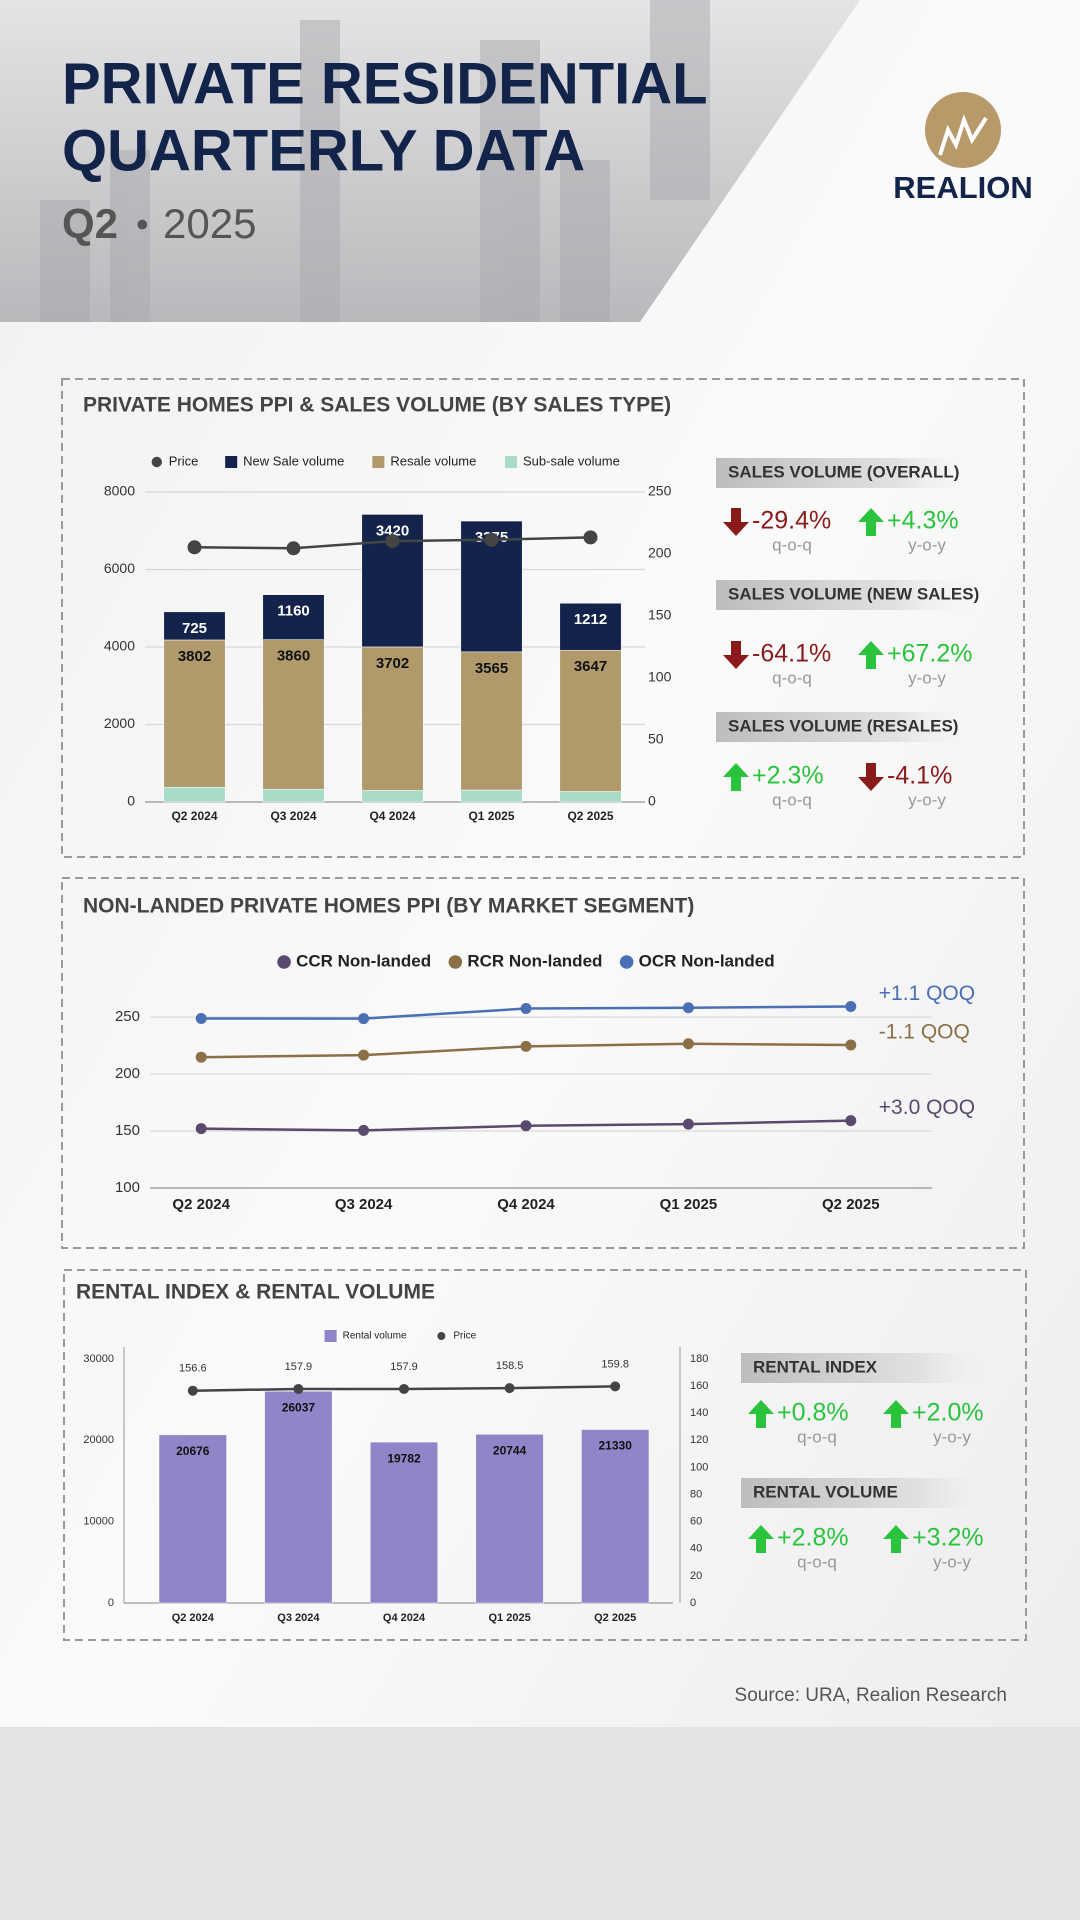 This screenshot has width=1080, height=1925. What do you see at coordinates (184, 460) in the screenshot?
I see `legend-label: Price` at bounding box center [184, 460].